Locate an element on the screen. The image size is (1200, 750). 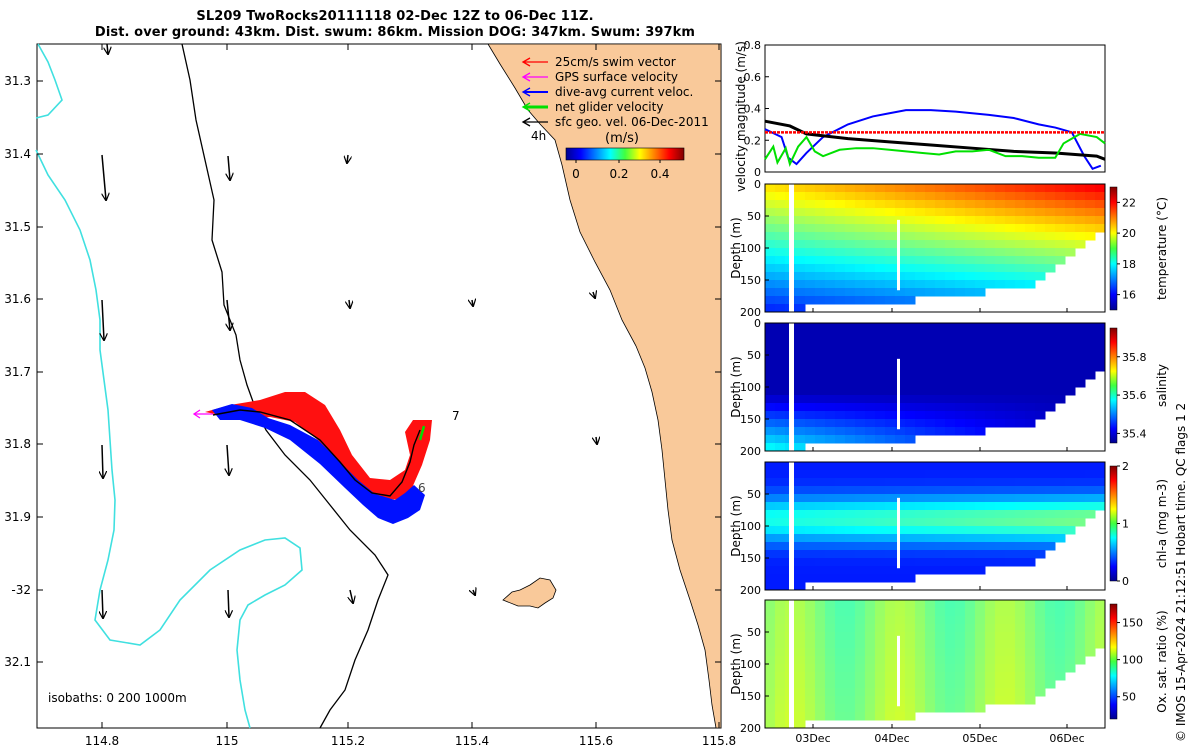
legend-swatch-head is located at coordinates (526, 62).